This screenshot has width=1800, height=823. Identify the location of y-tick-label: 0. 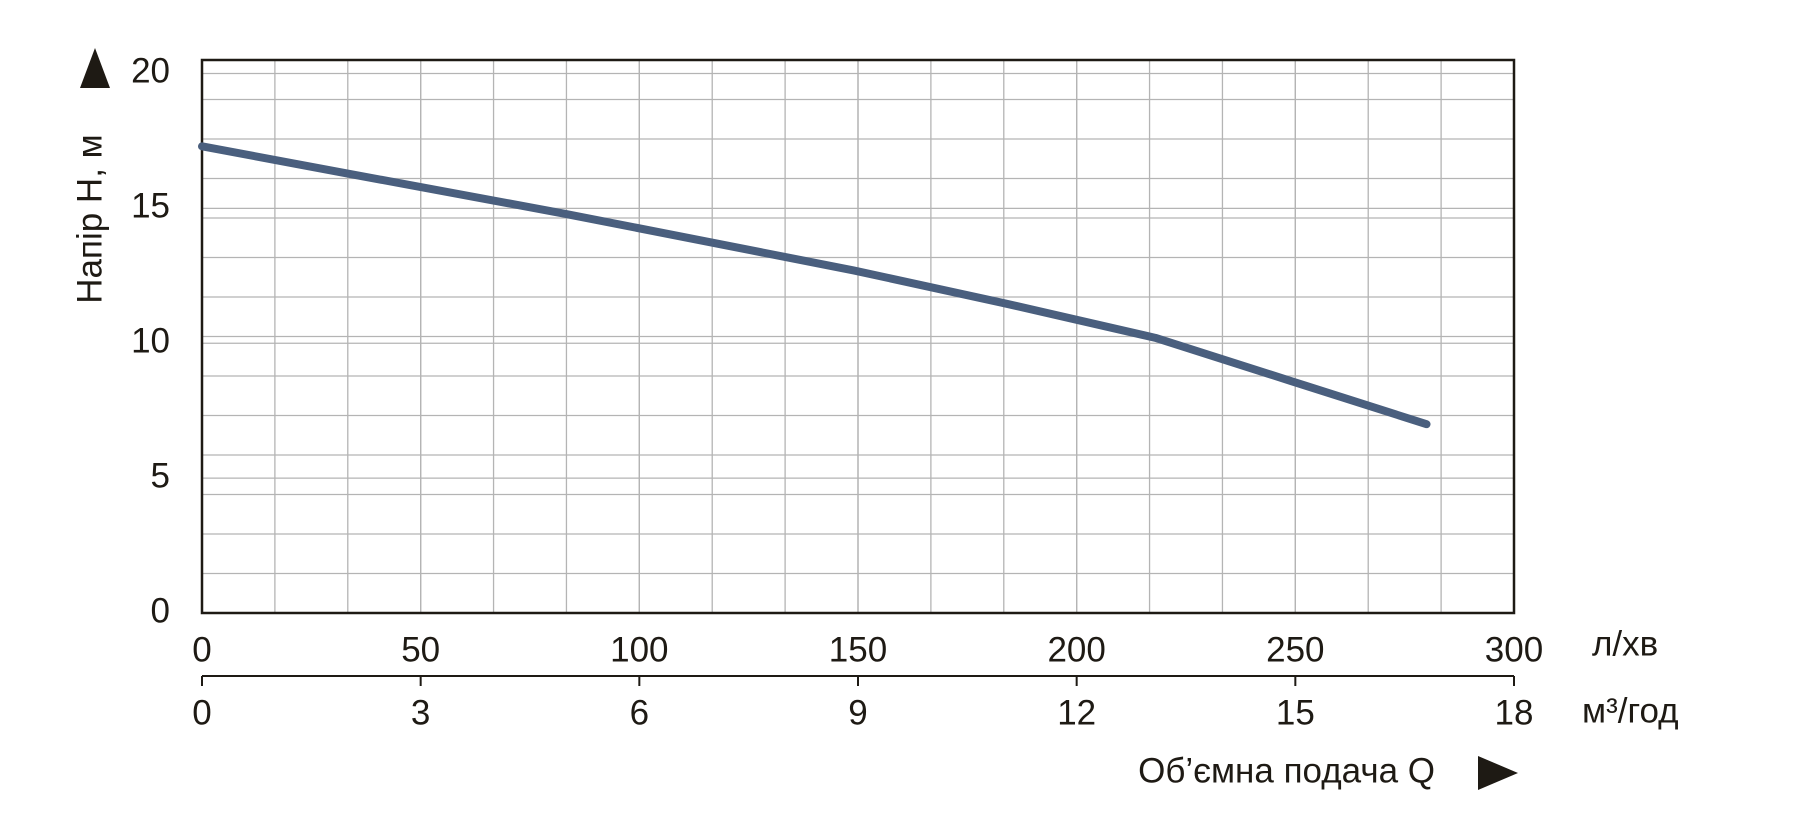
(160, 610).